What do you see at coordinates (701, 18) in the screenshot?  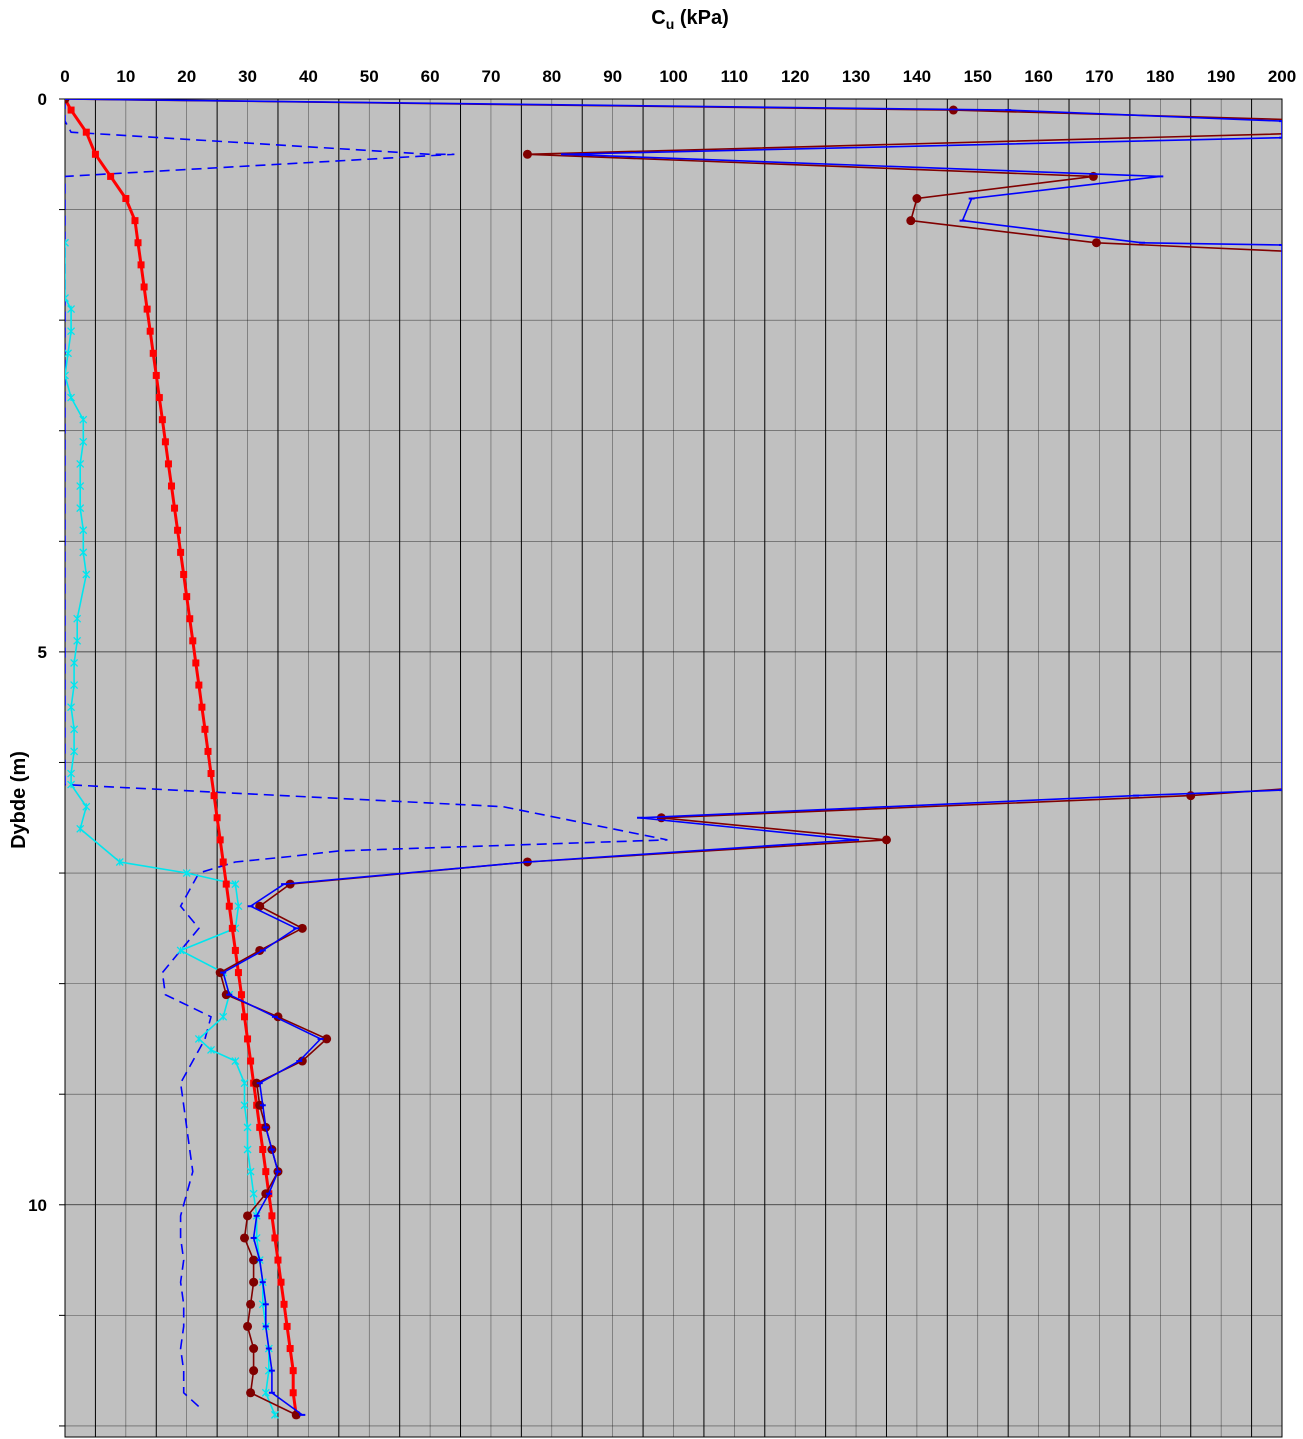 I see `x-axis-title-unit: (kPa)` at bounding box center [701, 18].